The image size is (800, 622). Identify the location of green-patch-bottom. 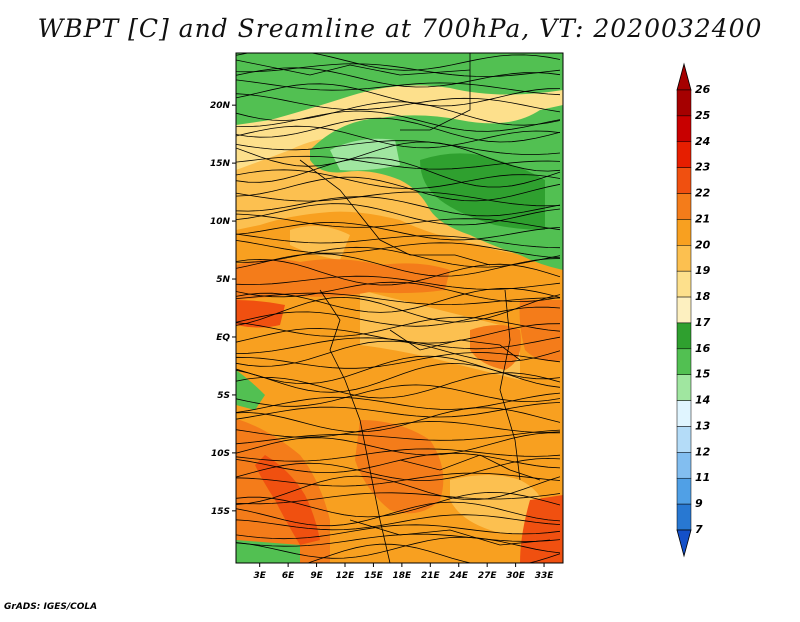
(268, 551).